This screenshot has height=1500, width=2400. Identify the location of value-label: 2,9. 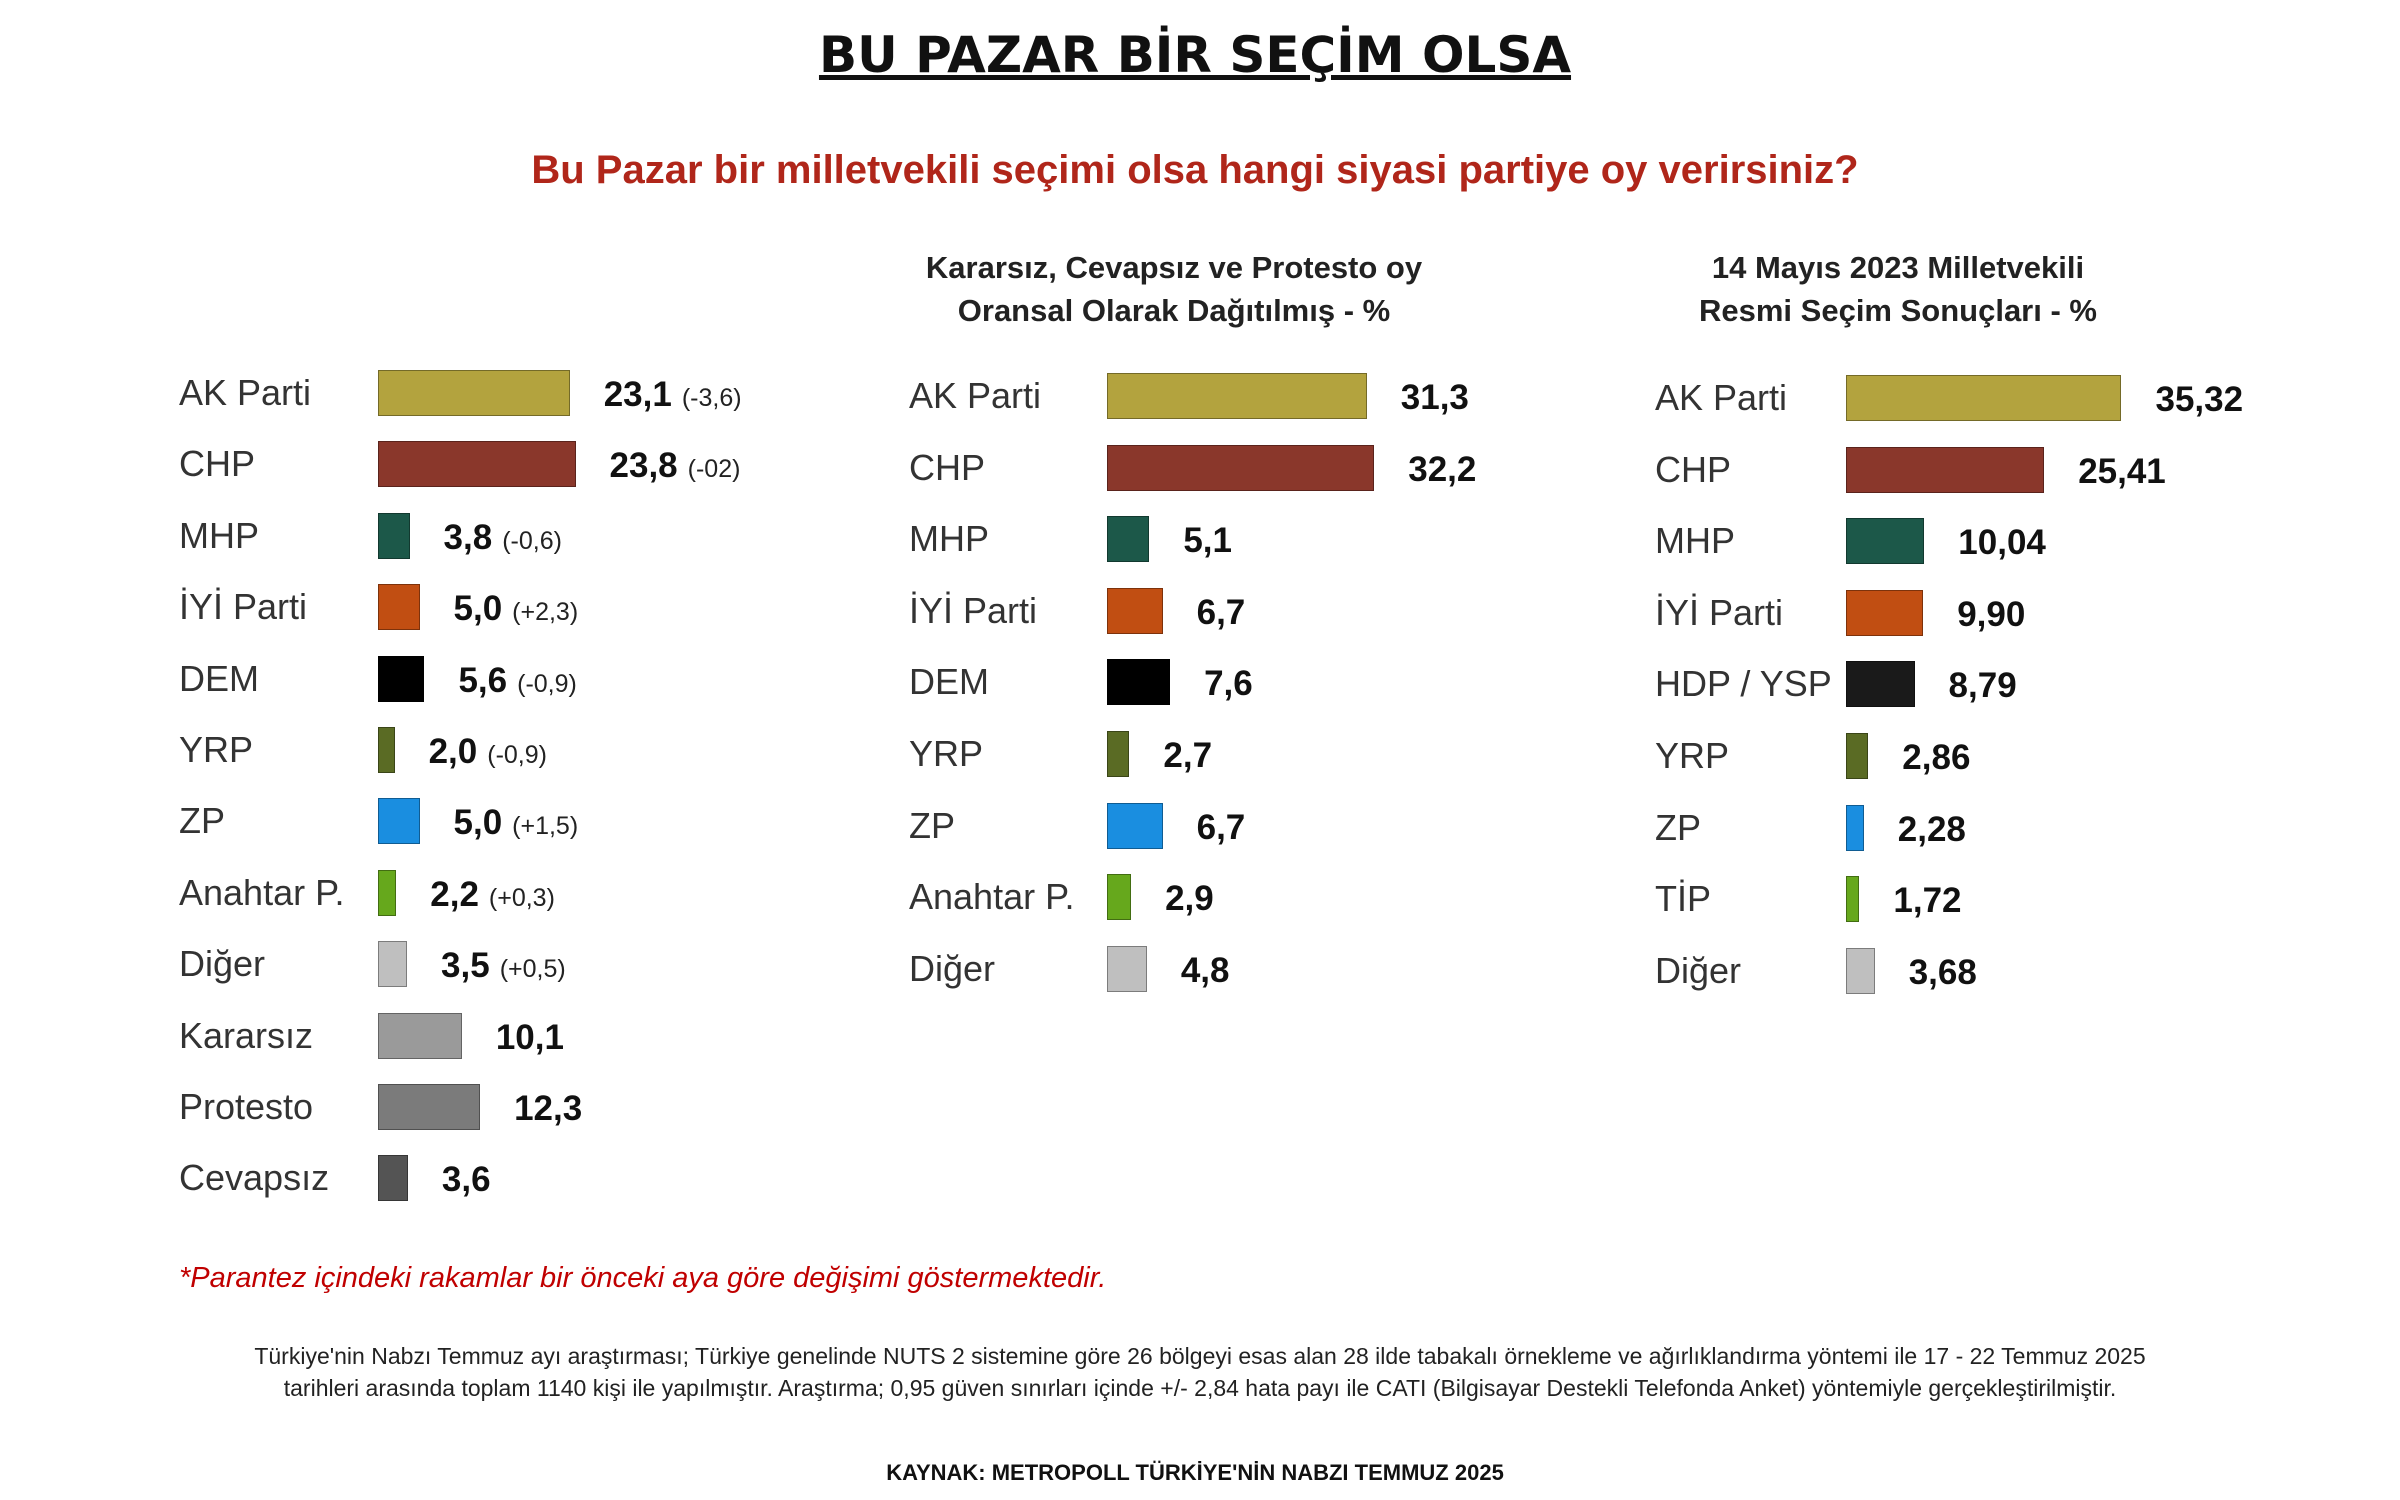
(1189, 899).